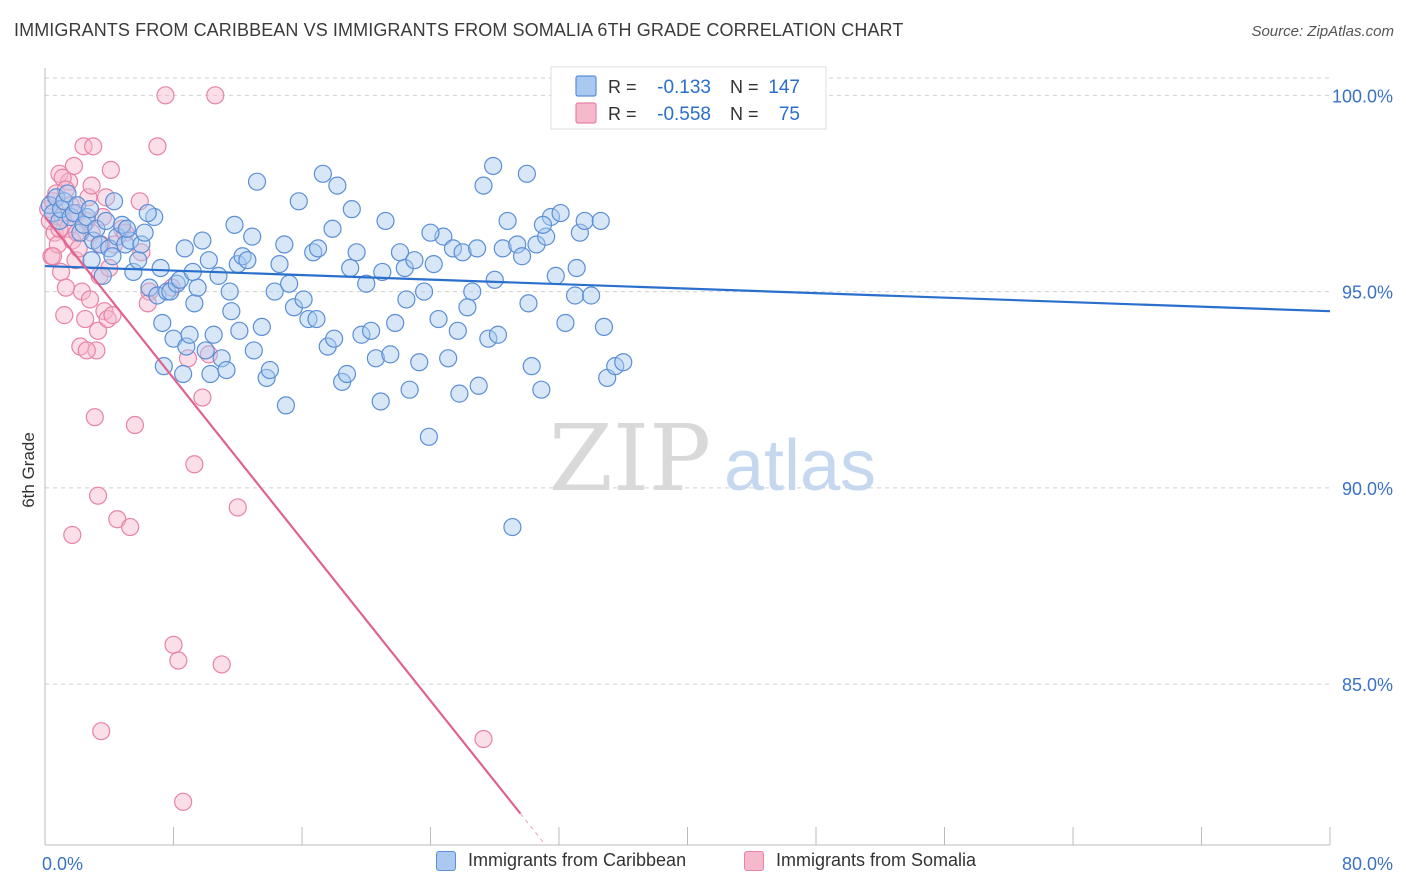 Image resolution: width=1406 pixels, height=892 pixels. What do you see at coordinates (586, 113) in the screenshot?
I see `stats-swatch-somalia` at bounding box center [586, 113].